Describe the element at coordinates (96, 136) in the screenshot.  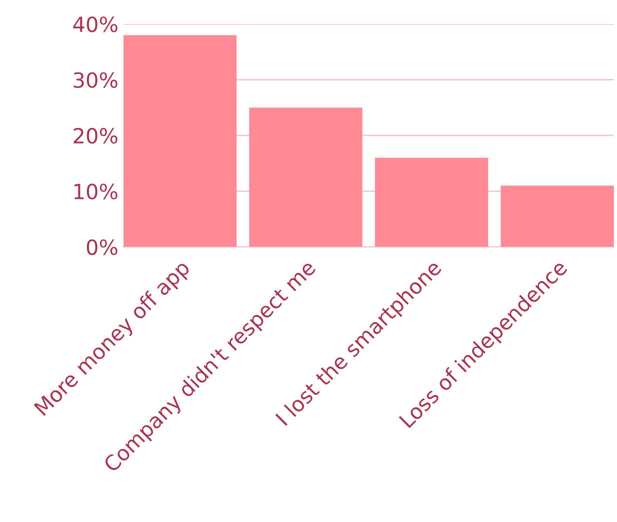
I see `y-tick-label: 20%` at that location.